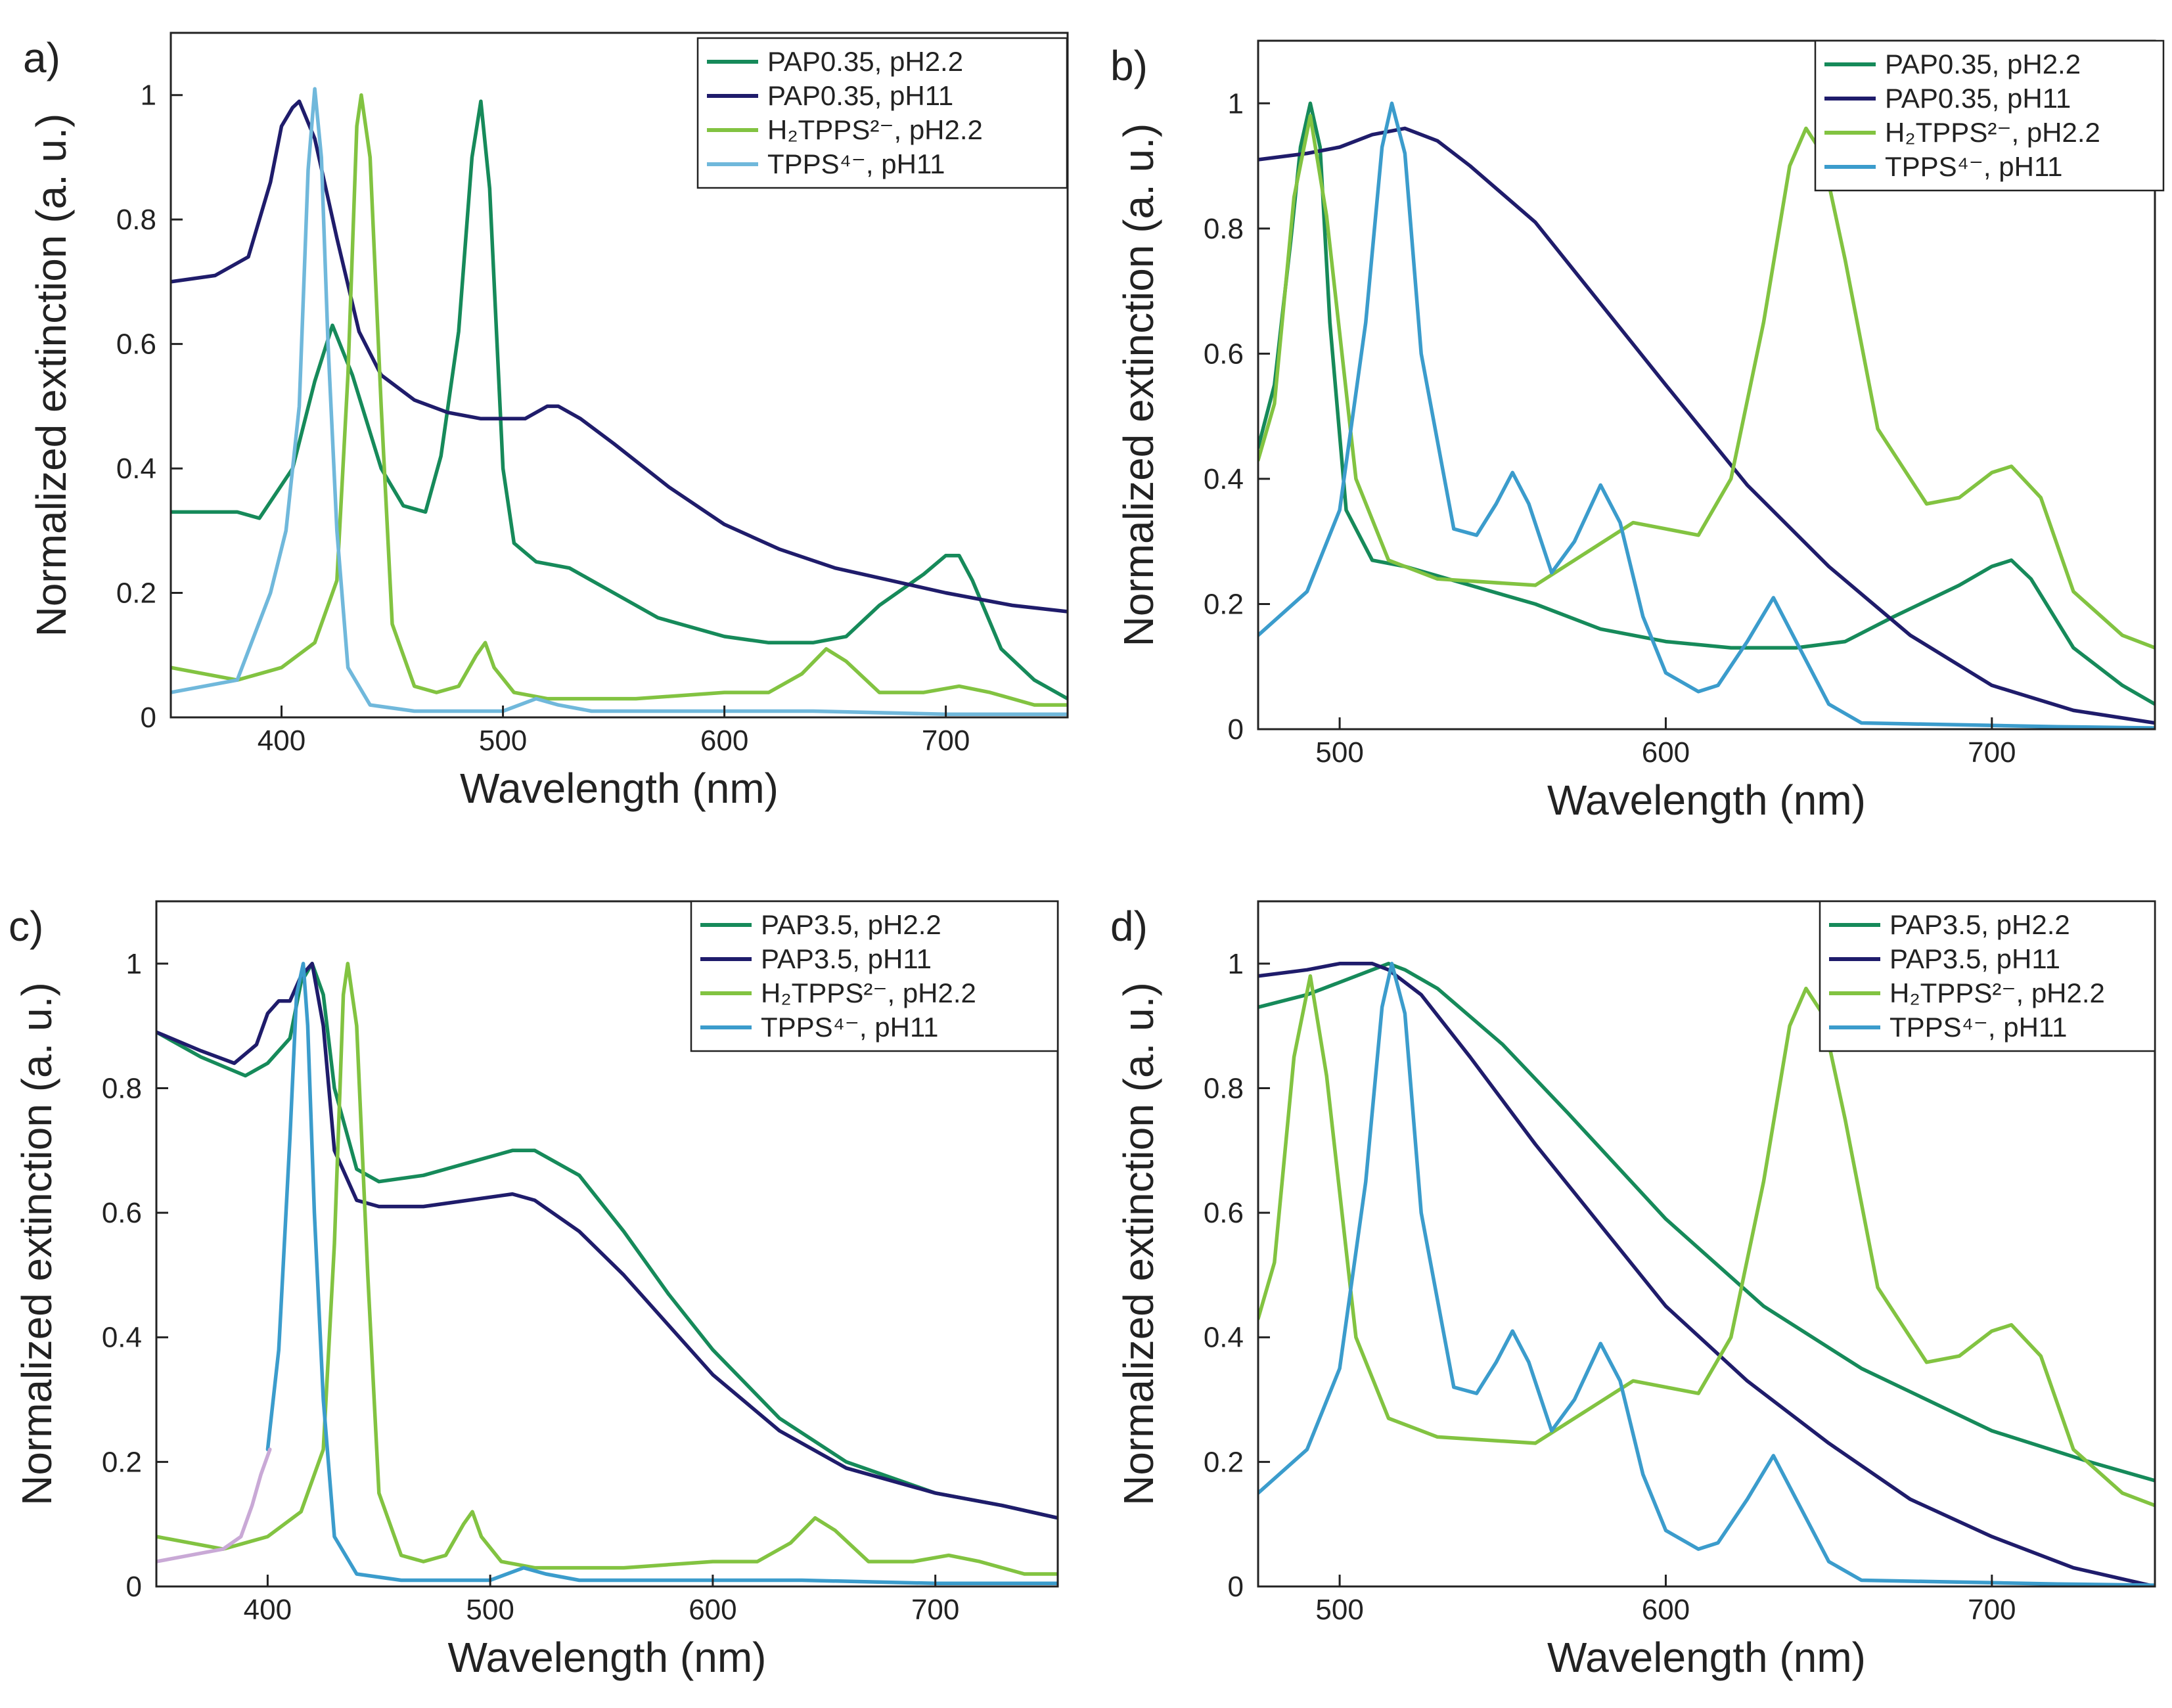 The image size is (2172, 1708). What do you see at coordinates (1129, 926) in the screenshot?
I see `panel-label: d)` at bounding box center [1129, 926].